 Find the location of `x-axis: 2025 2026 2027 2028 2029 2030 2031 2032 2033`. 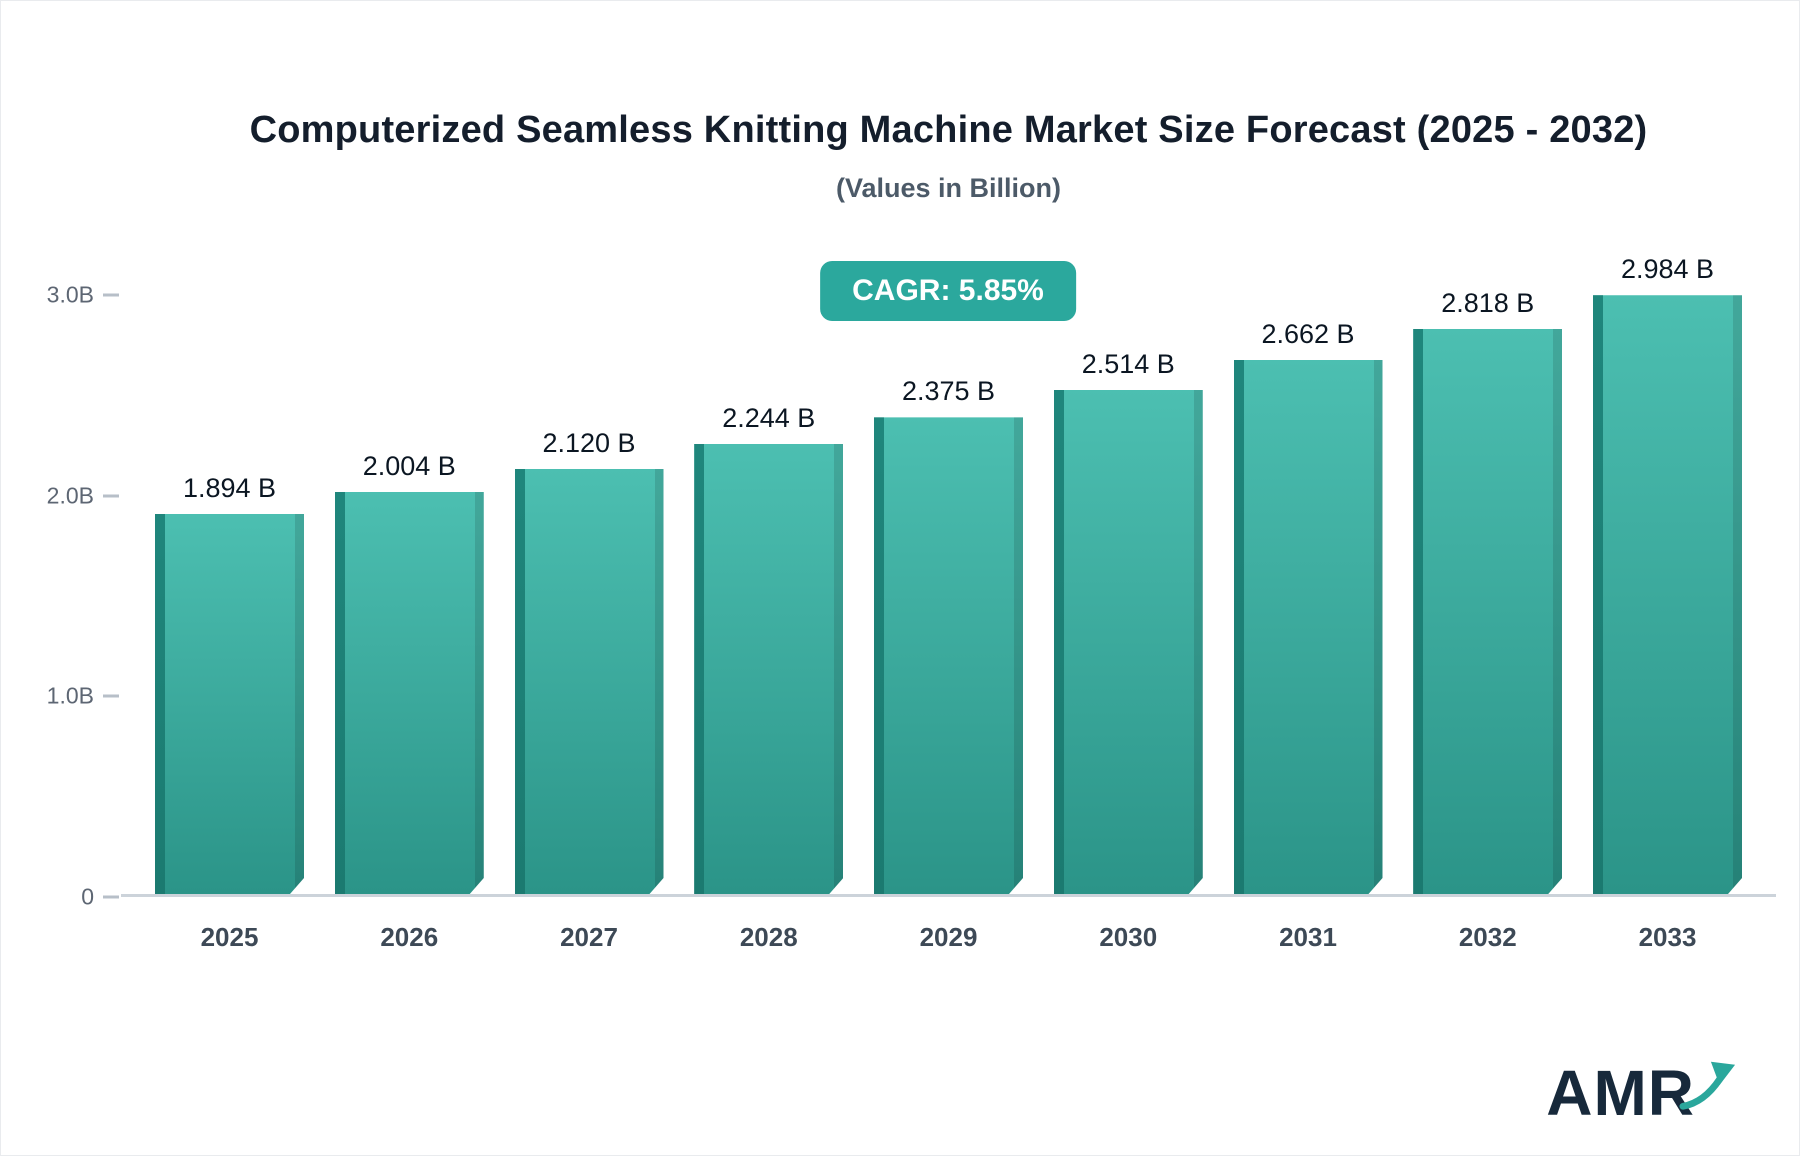

x-axis: 2025 2026 2027 2028 2029 2030 2031 2032 2033 is located at coordinates (948, 926).